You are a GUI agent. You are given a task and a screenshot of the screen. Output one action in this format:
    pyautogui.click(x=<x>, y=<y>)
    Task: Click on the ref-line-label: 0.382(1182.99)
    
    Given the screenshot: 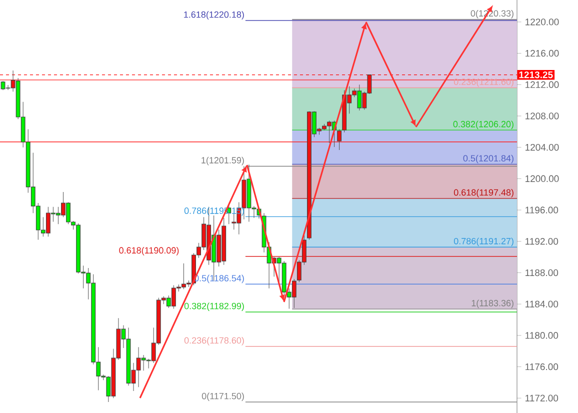 What is the action you would take?
    pyautogui.click(x=214, y=306)
    